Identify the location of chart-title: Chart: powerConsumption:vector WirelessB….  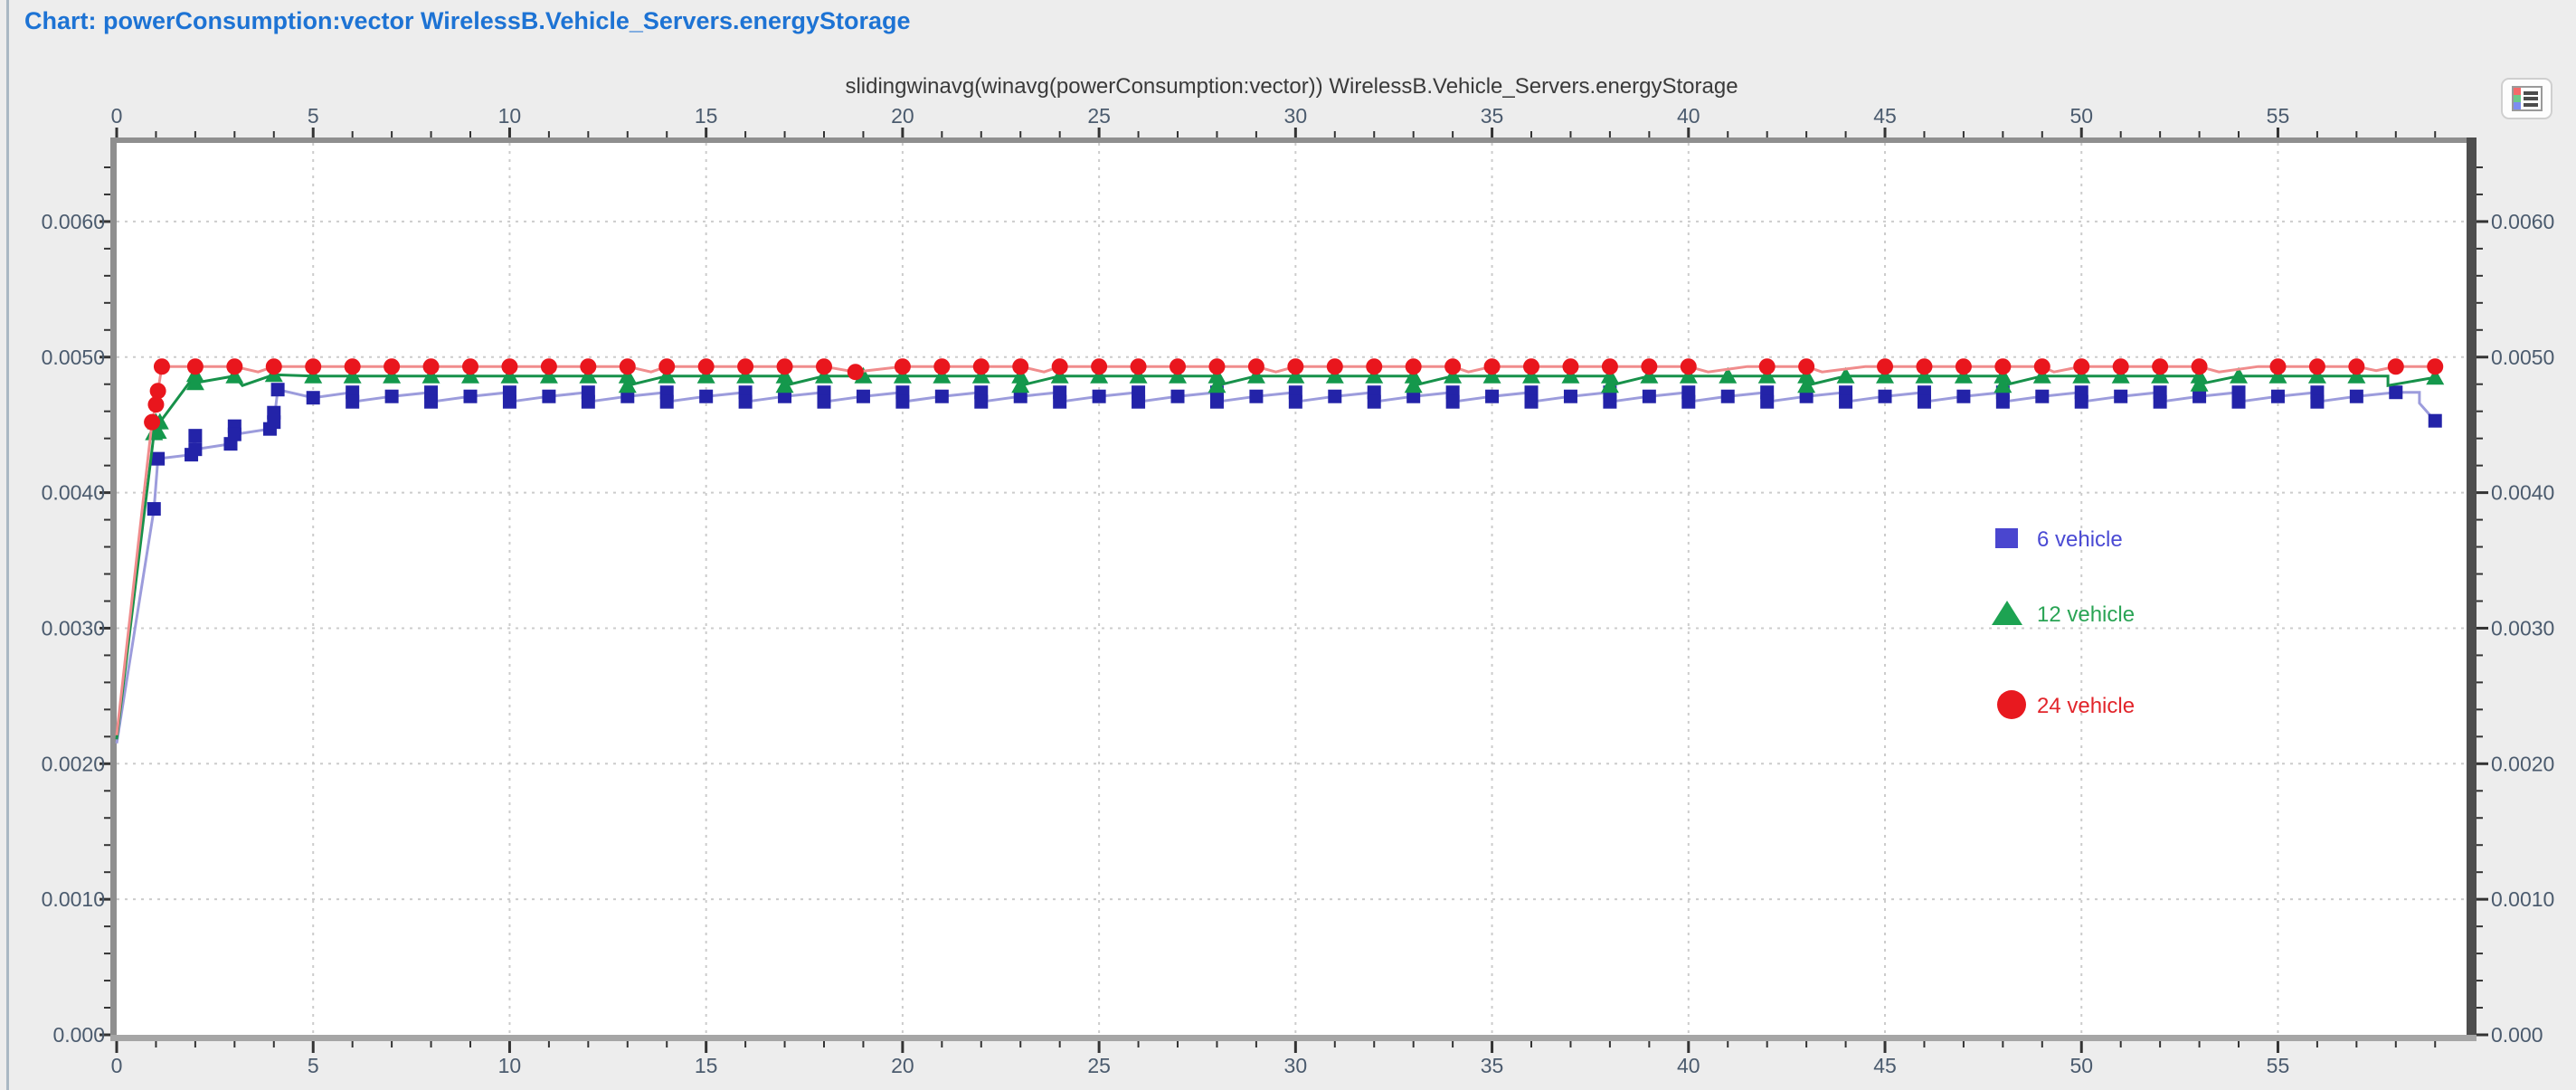
(467, 20).